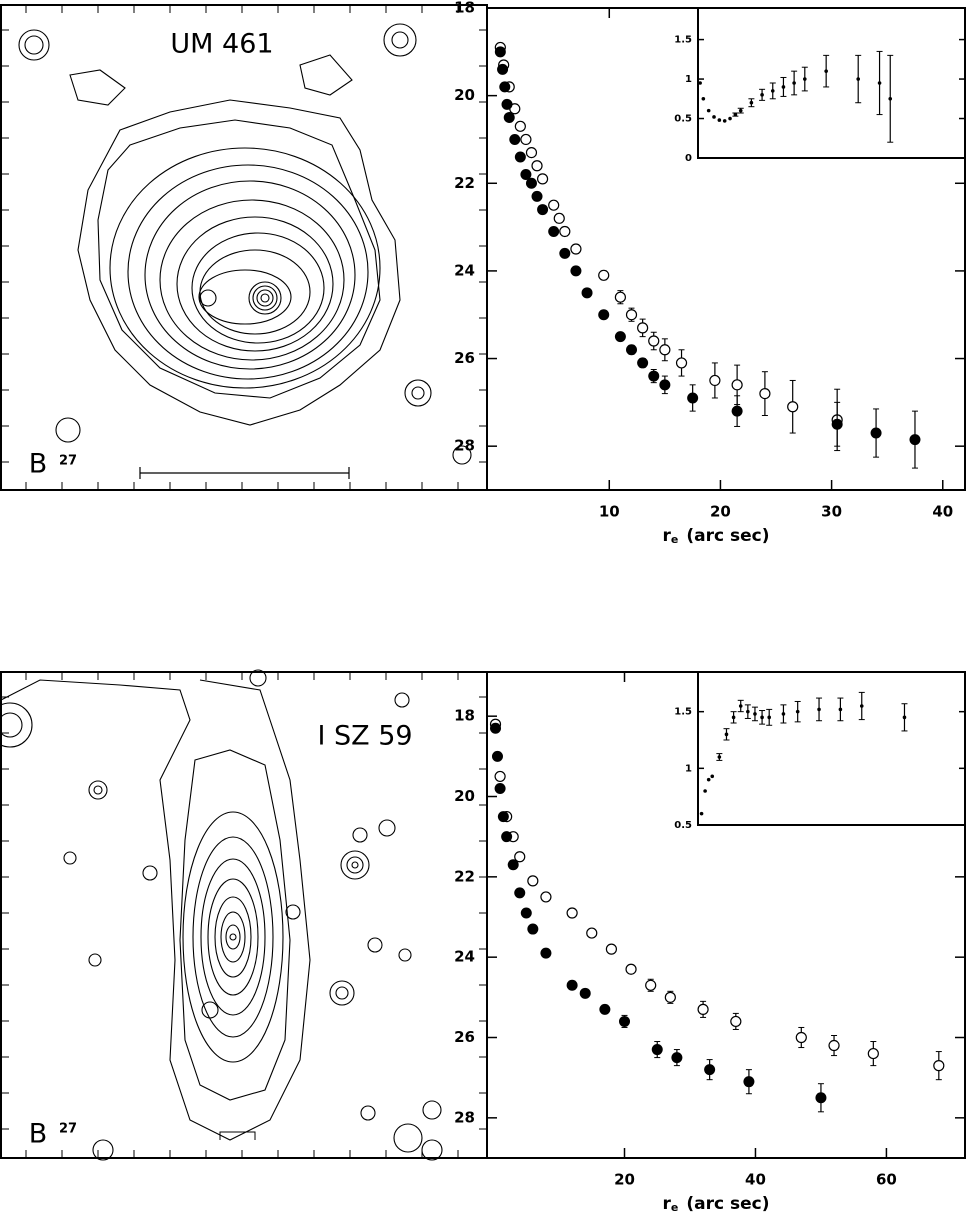 The height and width of the screenshot is (1214, 973). Describe the element at coordinates (886, 1180) in the screenshot. I see `x-tick-label: 60` at that location.